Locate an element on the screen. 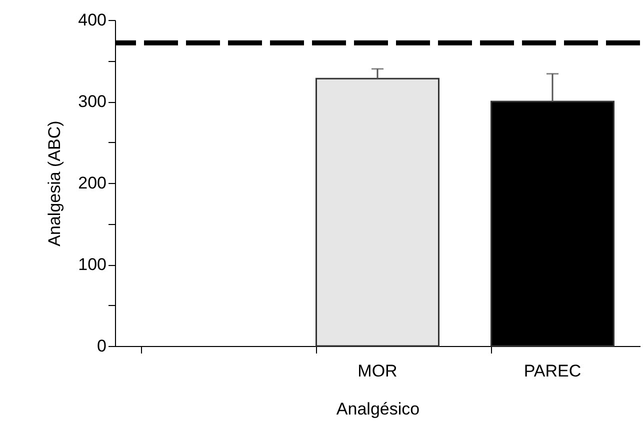 The width and height of the screenshot is (643, 429). x-tick-label: MOR is located at coordinates (378, 371).